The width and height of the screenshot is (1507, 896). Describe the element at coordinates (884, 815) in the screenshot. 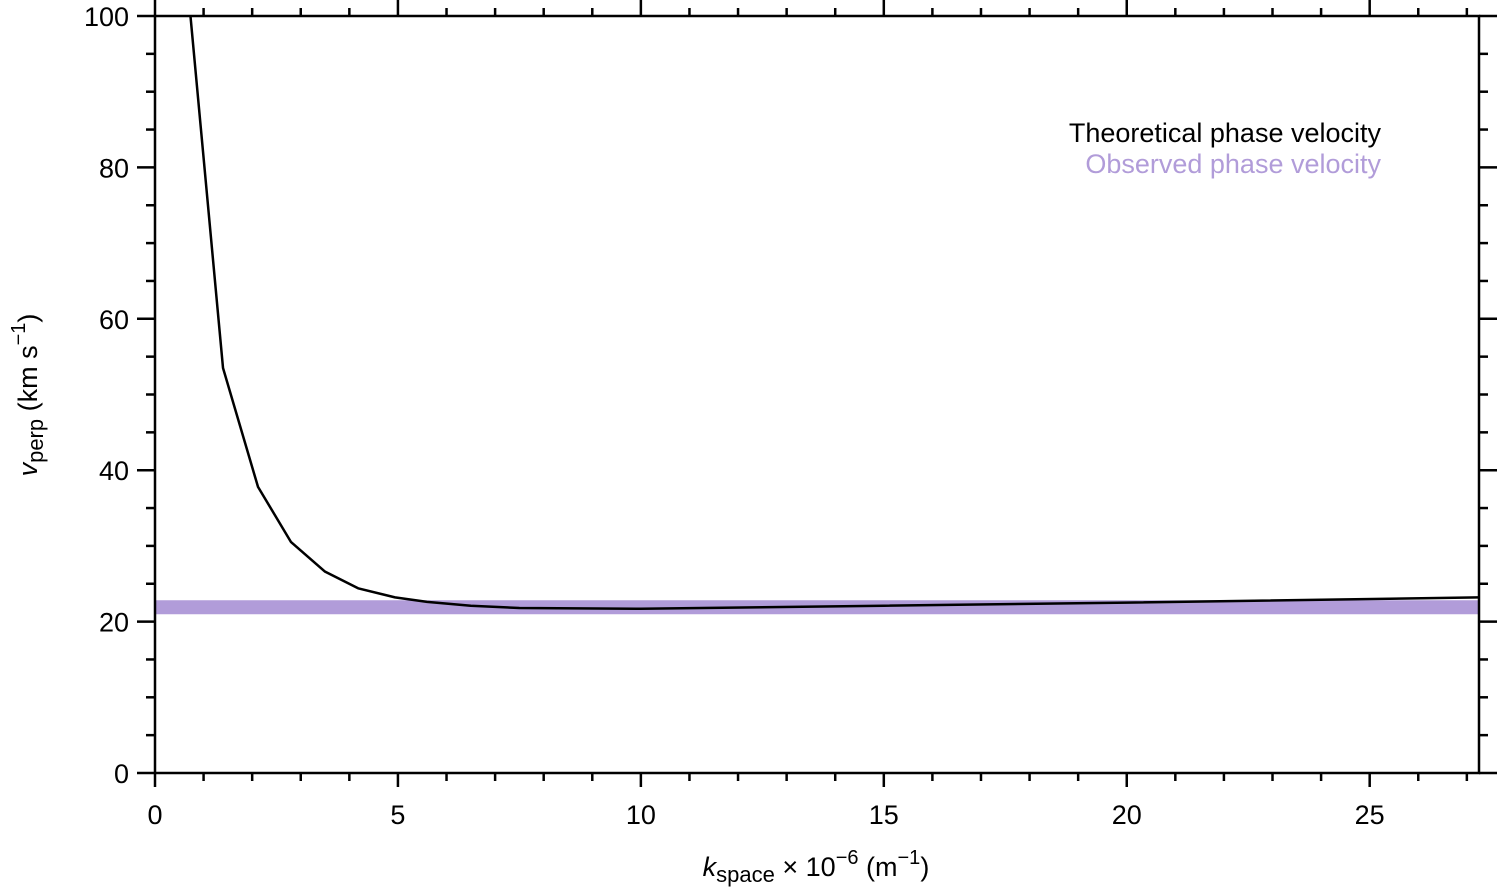

I see `x-tick-label: 15` at that location.